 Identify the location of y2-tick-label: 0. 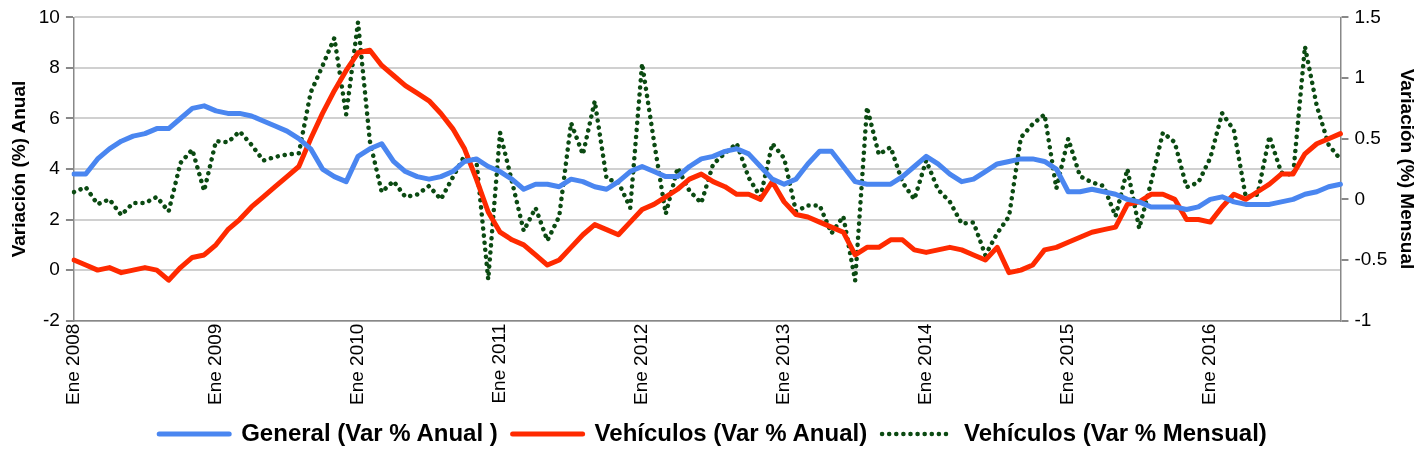
(1360, 198).